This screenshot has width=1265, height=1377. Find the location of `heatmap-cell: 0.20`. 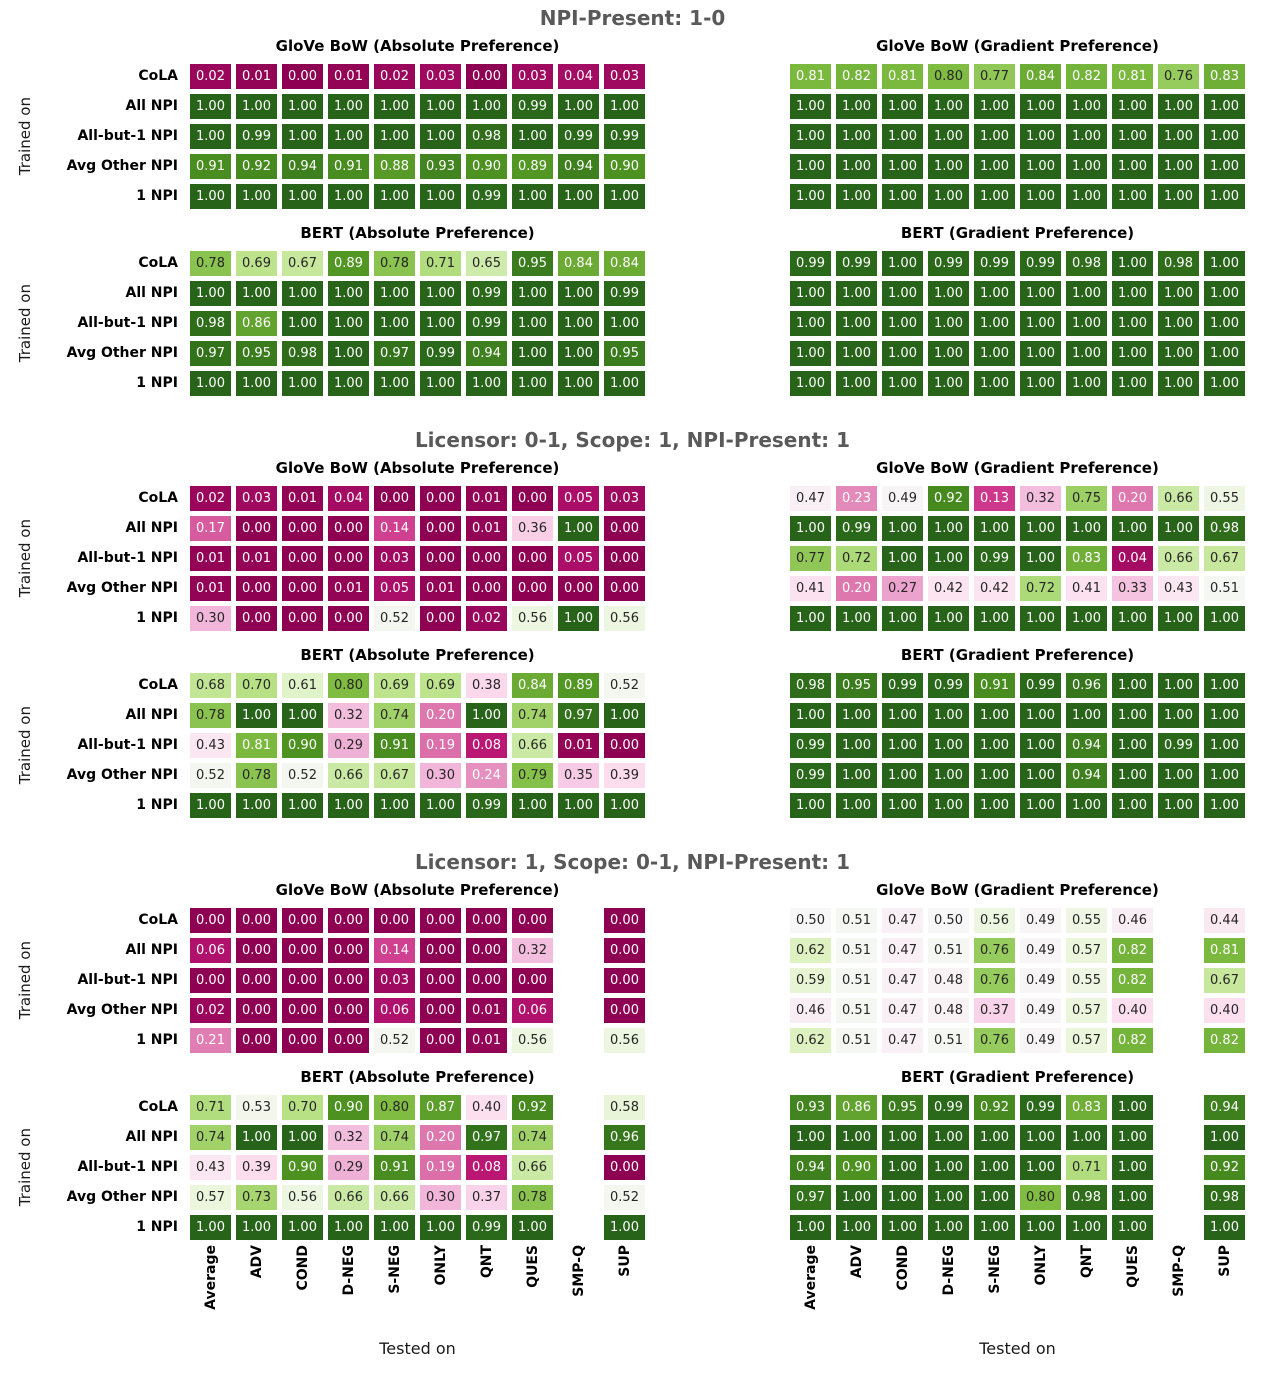

heatmap-cell: 0.20 is located at coordinates (856, 588).